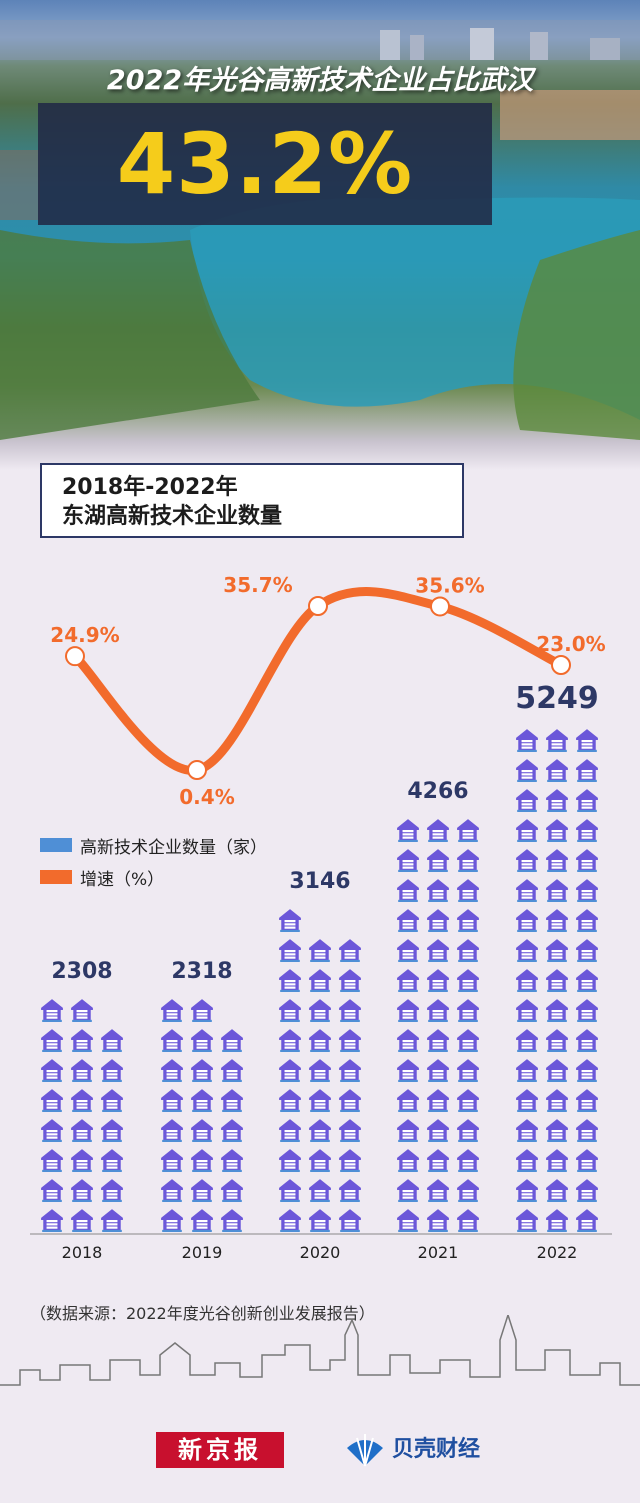 This screenshot has height=1503, width=640. I want to click on count-value-label: 2318, so click(201, 971).